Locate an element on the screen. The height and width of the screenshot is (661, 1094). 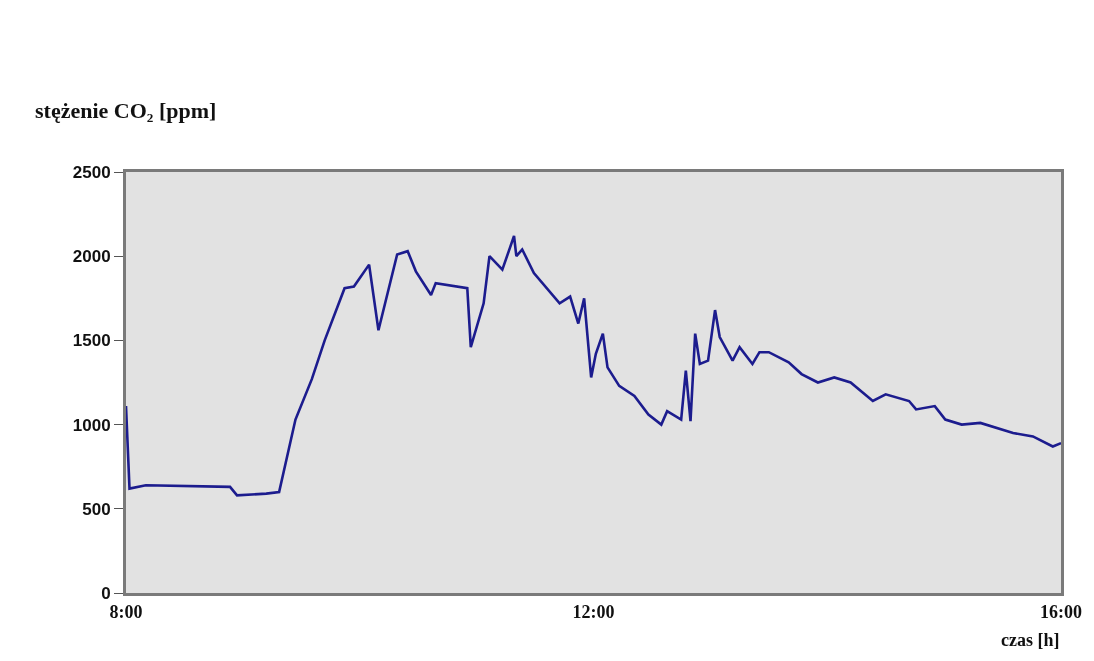
y-tick-label: 1500 is located at coordinates (91, 341).